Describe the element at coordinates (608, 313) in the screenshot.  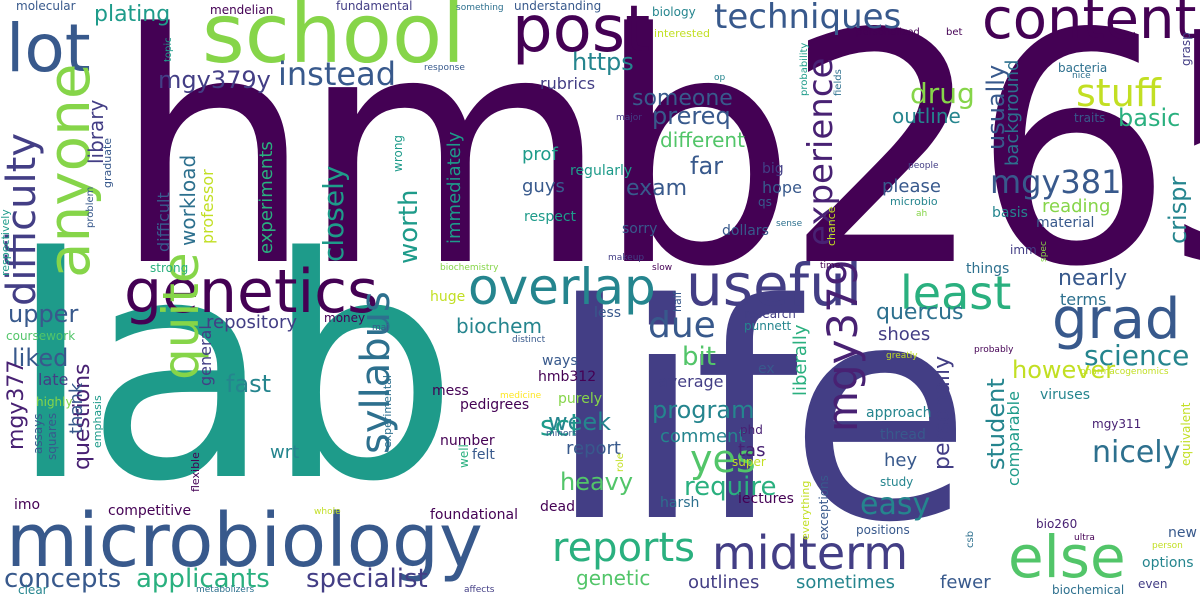
I see `word-less: less` at that location.